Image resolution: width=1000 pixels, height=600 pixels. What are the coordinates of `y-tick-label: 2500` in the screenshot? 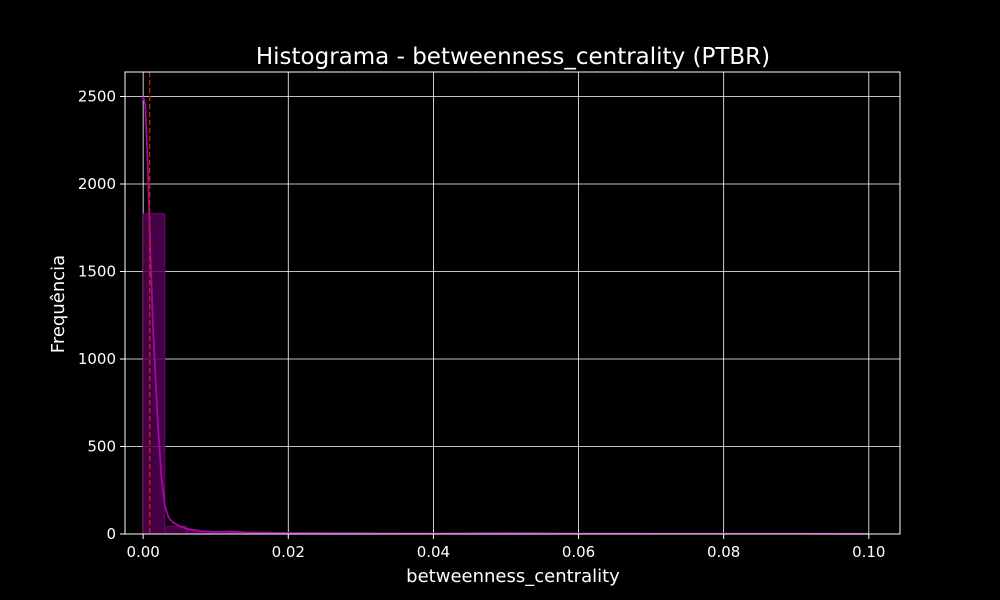 It's located at (97, 97).